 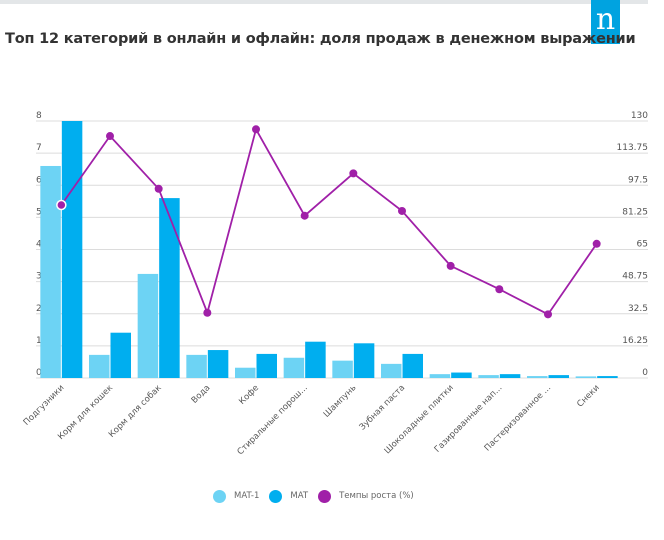 What do you see at coordinates (39, 148) in the screenshot?
I see `y-tick-label: 7` at bounding box center [39, 148].